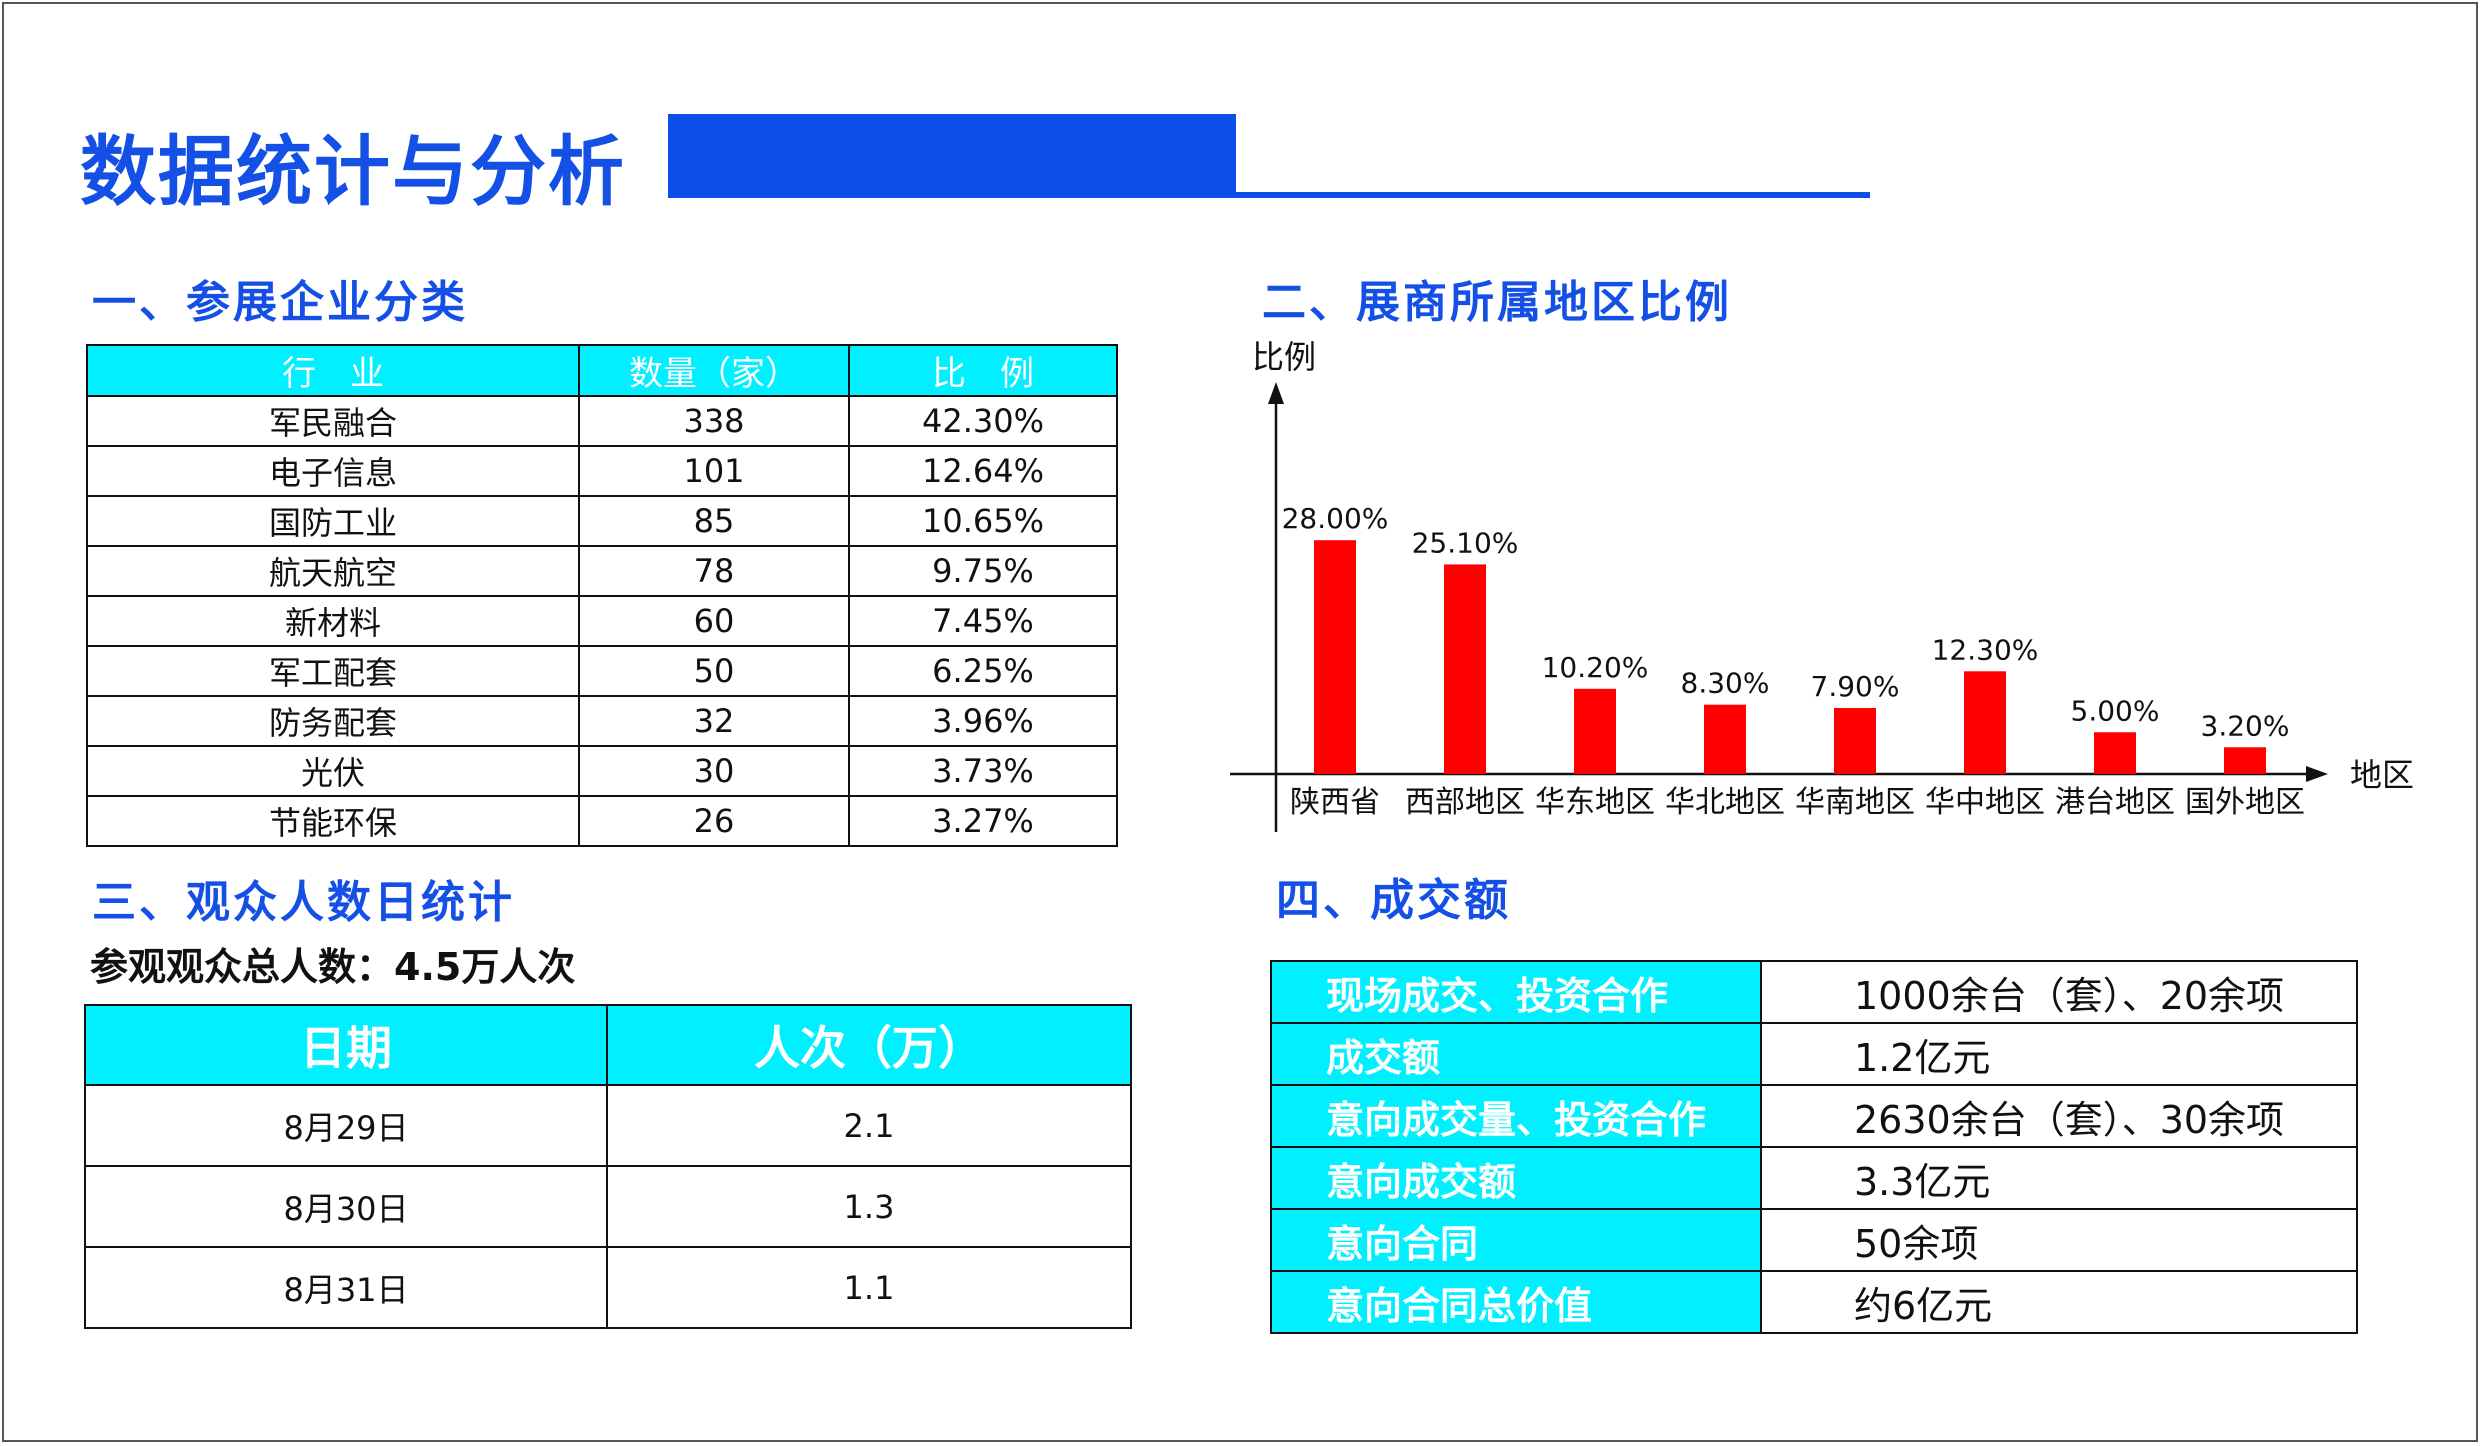 The height and width of the screenshot is (1446, 2484). What do you see at coordinates (333, 421) in the screenshot?
I see `industry-cell: 军民融合` at bounding box center [333, 421].